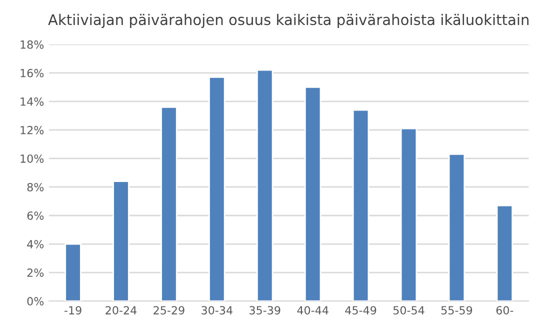 Image resolution: width=545 pixels, height=329 pixels. Describe the element at coordinates (169, 310) in the screenshot. I see `x-tick-label: 25-29` at that location.